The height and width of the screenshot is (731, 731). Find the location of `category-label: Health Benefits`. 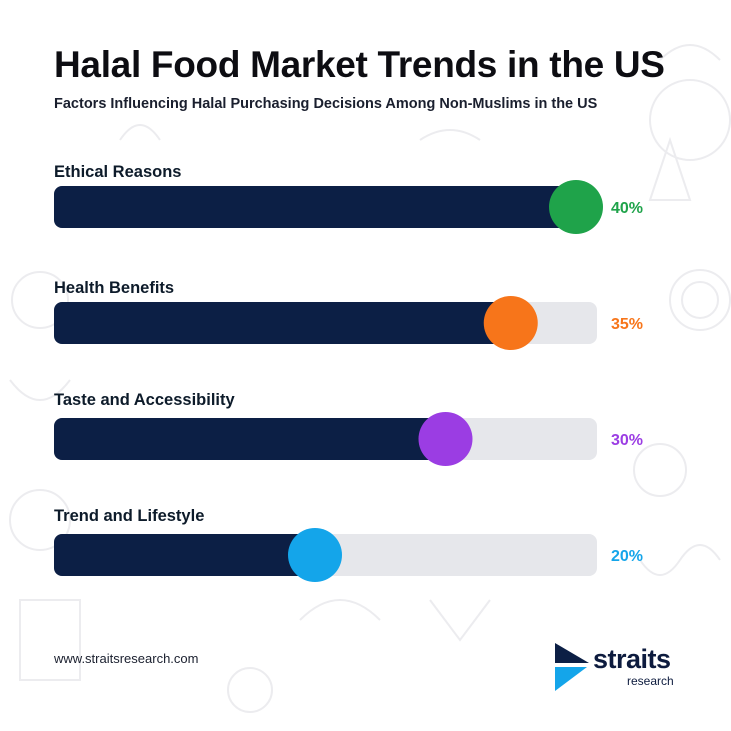

category-label: Health Benefits is located at coordinates (114, 288).